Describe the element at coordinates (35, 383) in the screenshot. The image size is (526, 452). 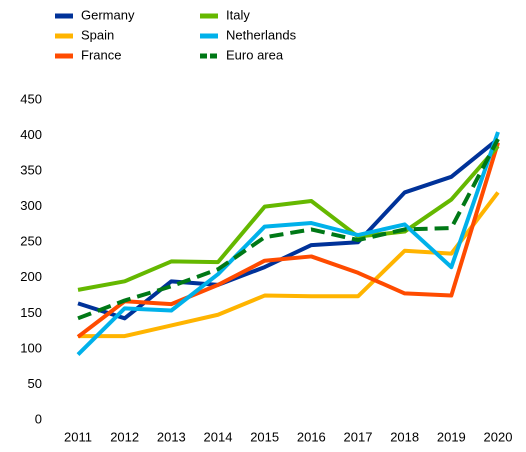
I see `y-tick-label: 50` at that location.